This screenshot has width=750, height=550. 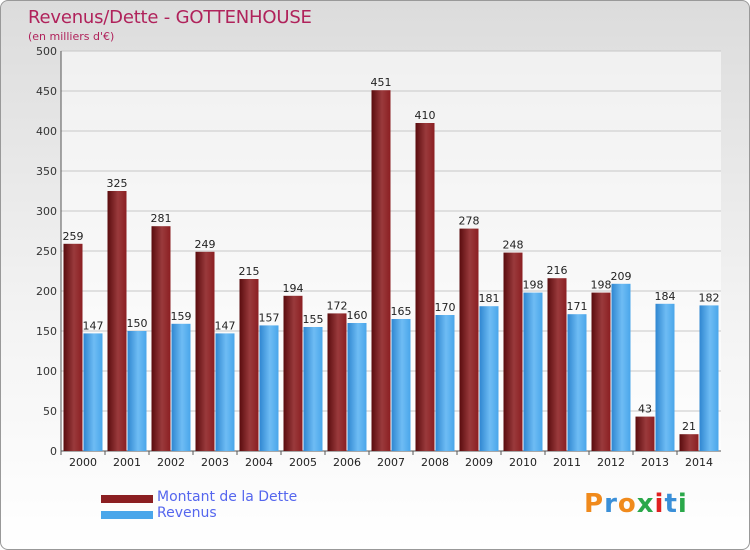 What do you see at coordinates (665, 296) in the screenshot?
I see `data-label-revenus: 184` at bounding box center [665, 296].